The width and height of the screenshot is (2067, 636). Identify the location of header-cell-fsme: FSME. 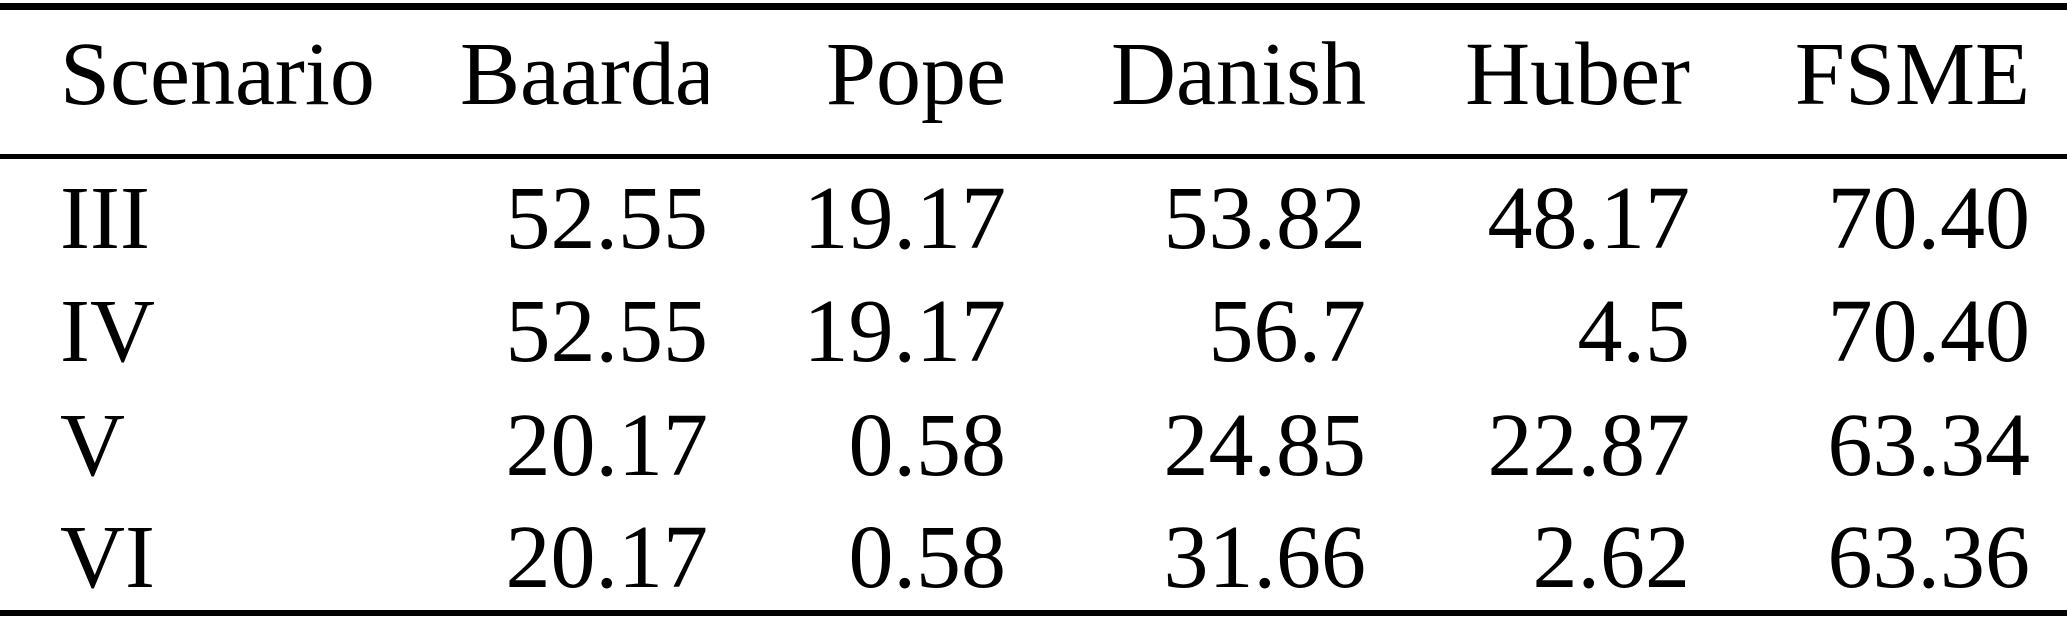
(1912, 74).